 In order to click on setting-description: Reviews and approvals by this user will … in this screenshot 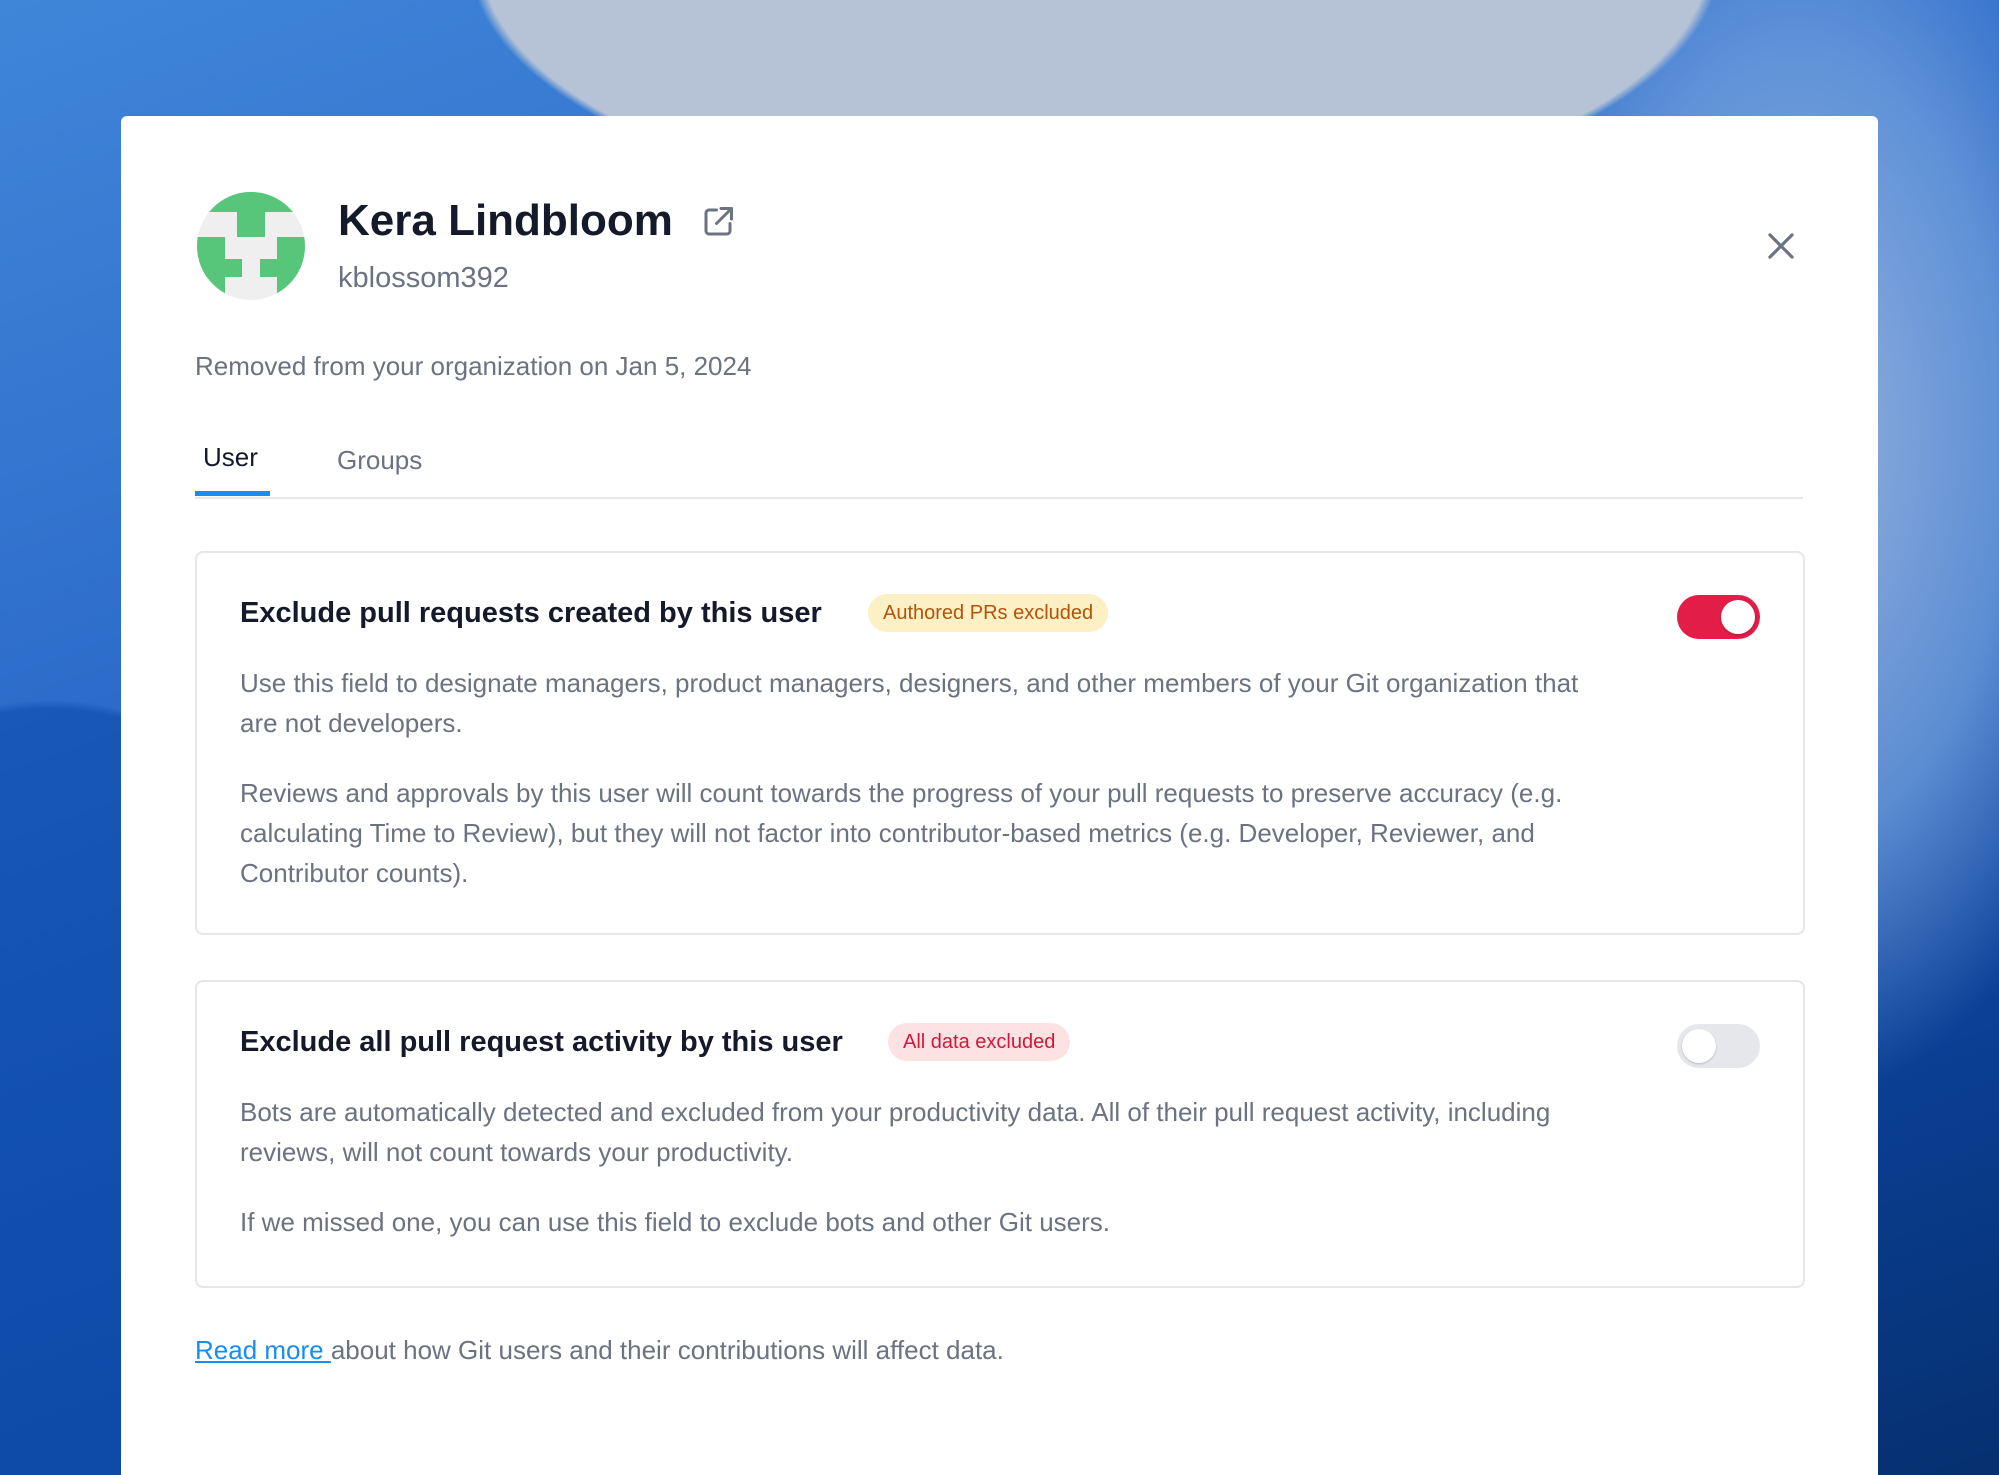, I will do `click(901, 833)`.